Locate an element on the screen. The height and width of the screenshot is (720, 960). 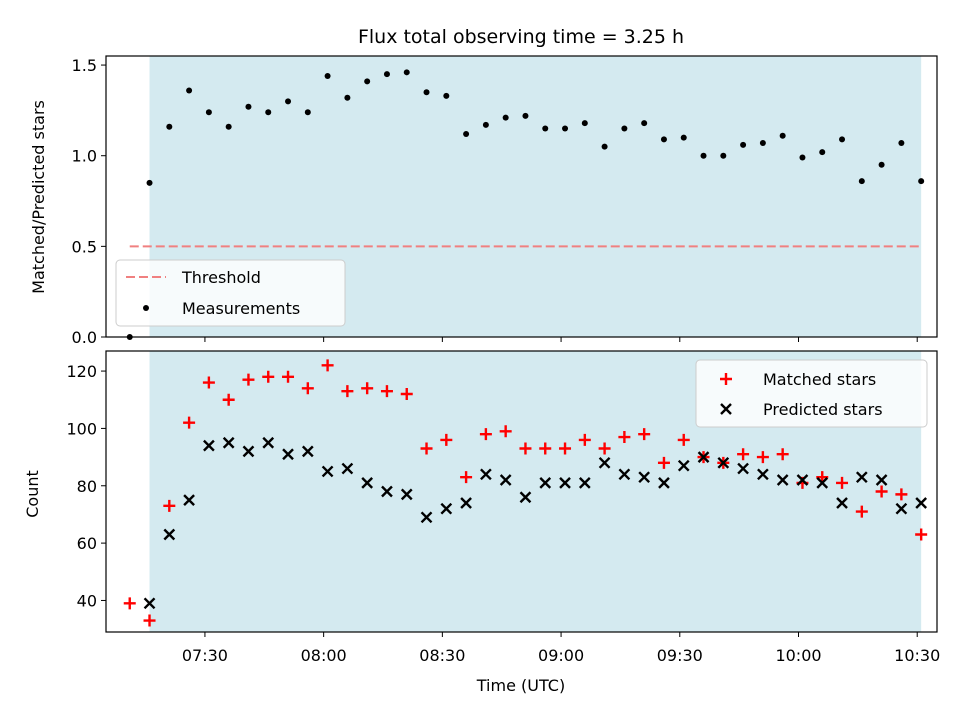
y-tick-label: 1.5 is located at coordinates (84, 65).